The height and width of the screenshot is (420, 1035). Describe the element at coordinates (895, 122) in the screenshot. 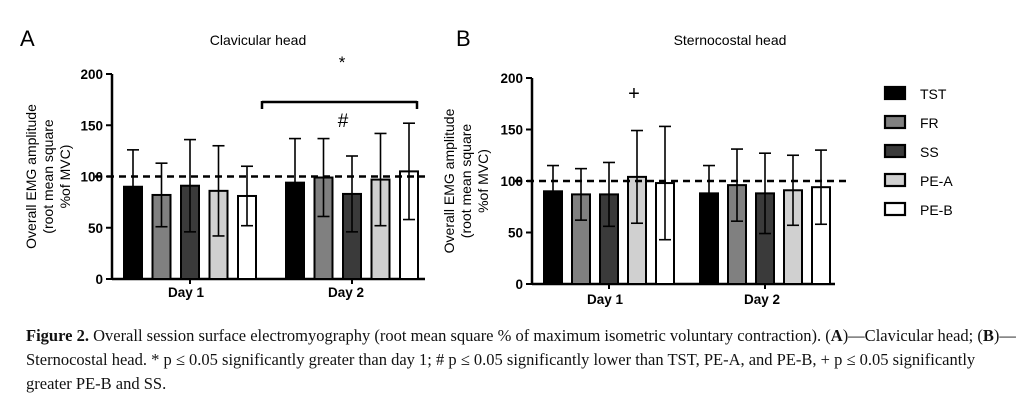

I see `legend-swatch-fr` at that location.